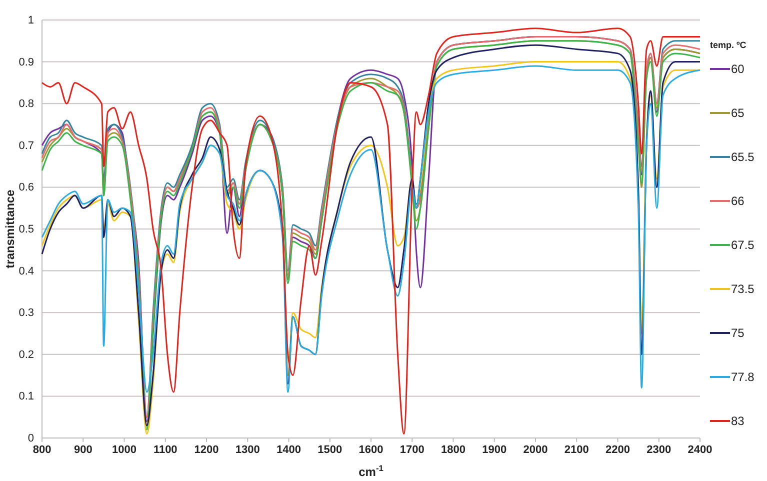 This screenshot has height=481, width=767. I want to click on legend-label: 66, so click(738, 201).